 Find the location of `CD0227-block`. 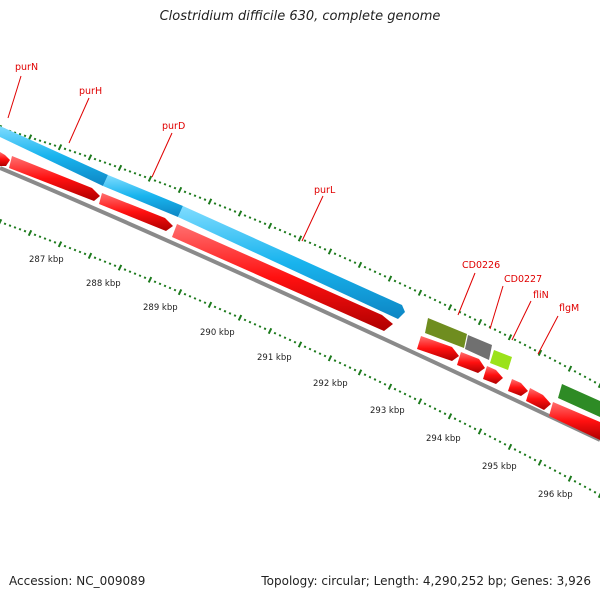

CD0227-block is located at coordinates (478, 347).